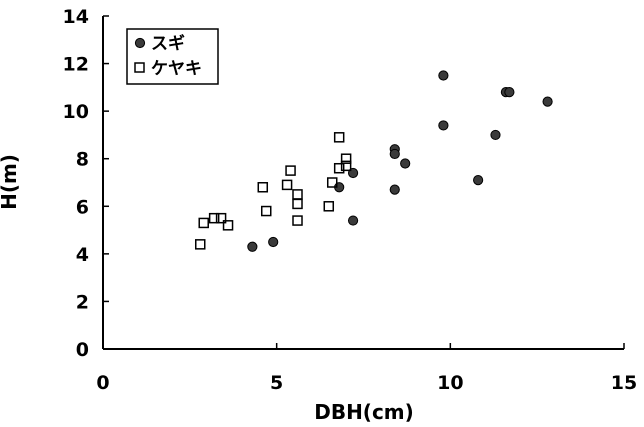  What do you see at coordinates (82, 207) in the screenshot?
I see `y-tick-label: 6` at bounding box center [82, 207].